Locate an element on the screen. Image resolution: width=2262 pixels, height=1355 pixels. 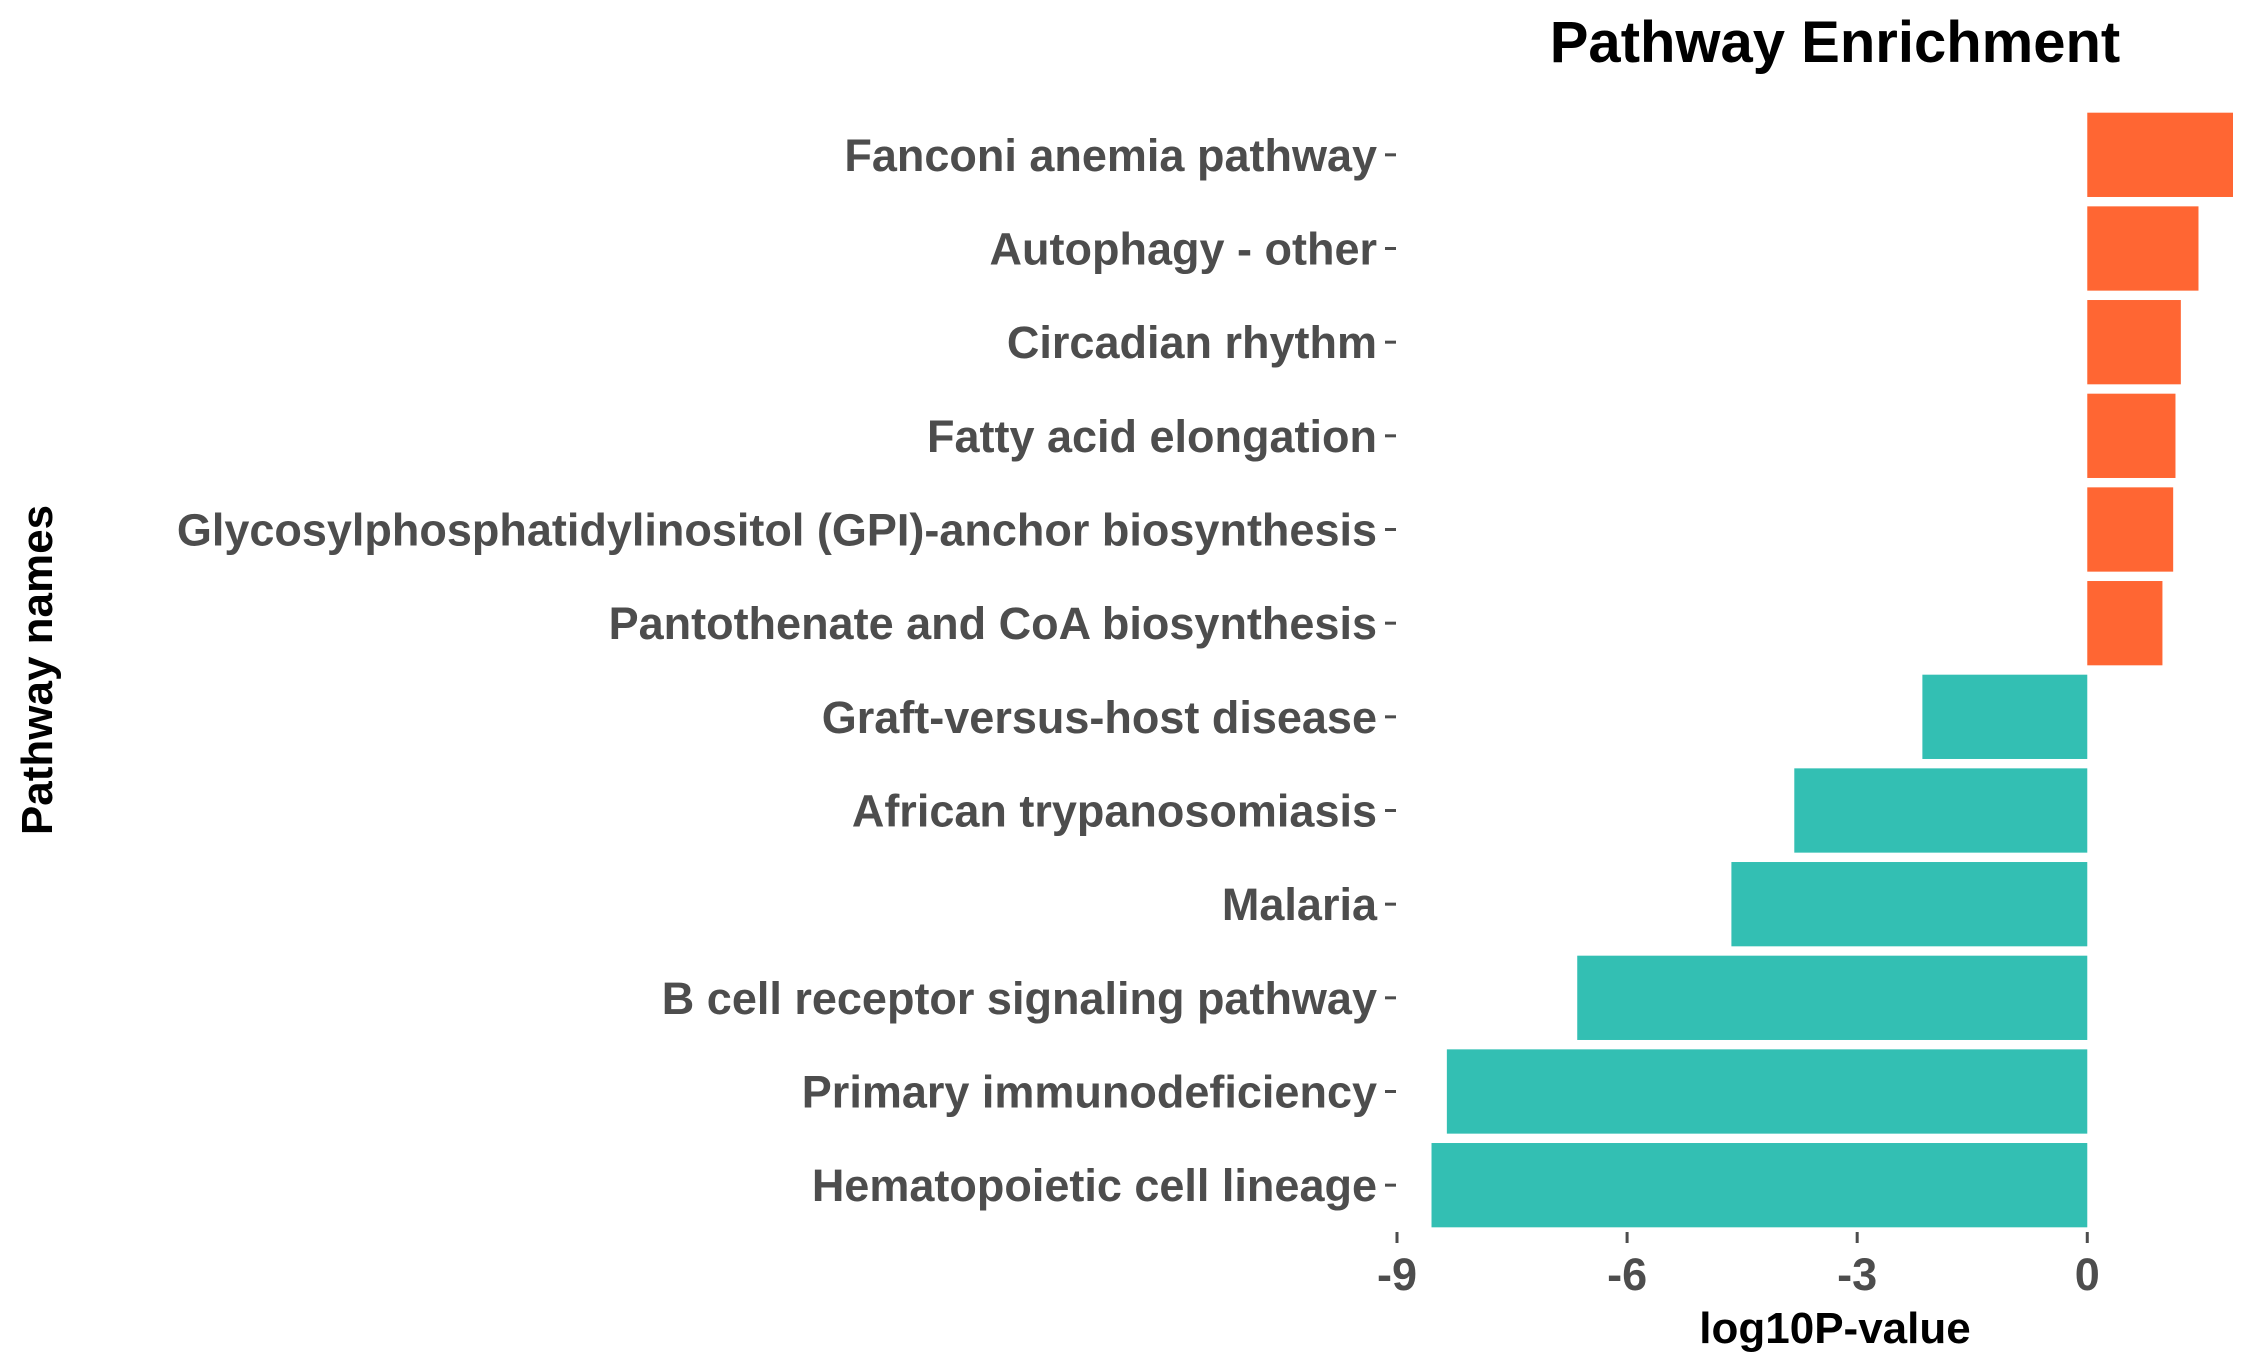
category-label: Pantothenate and CoA biosynthesis is located at coordinates (993, 623).